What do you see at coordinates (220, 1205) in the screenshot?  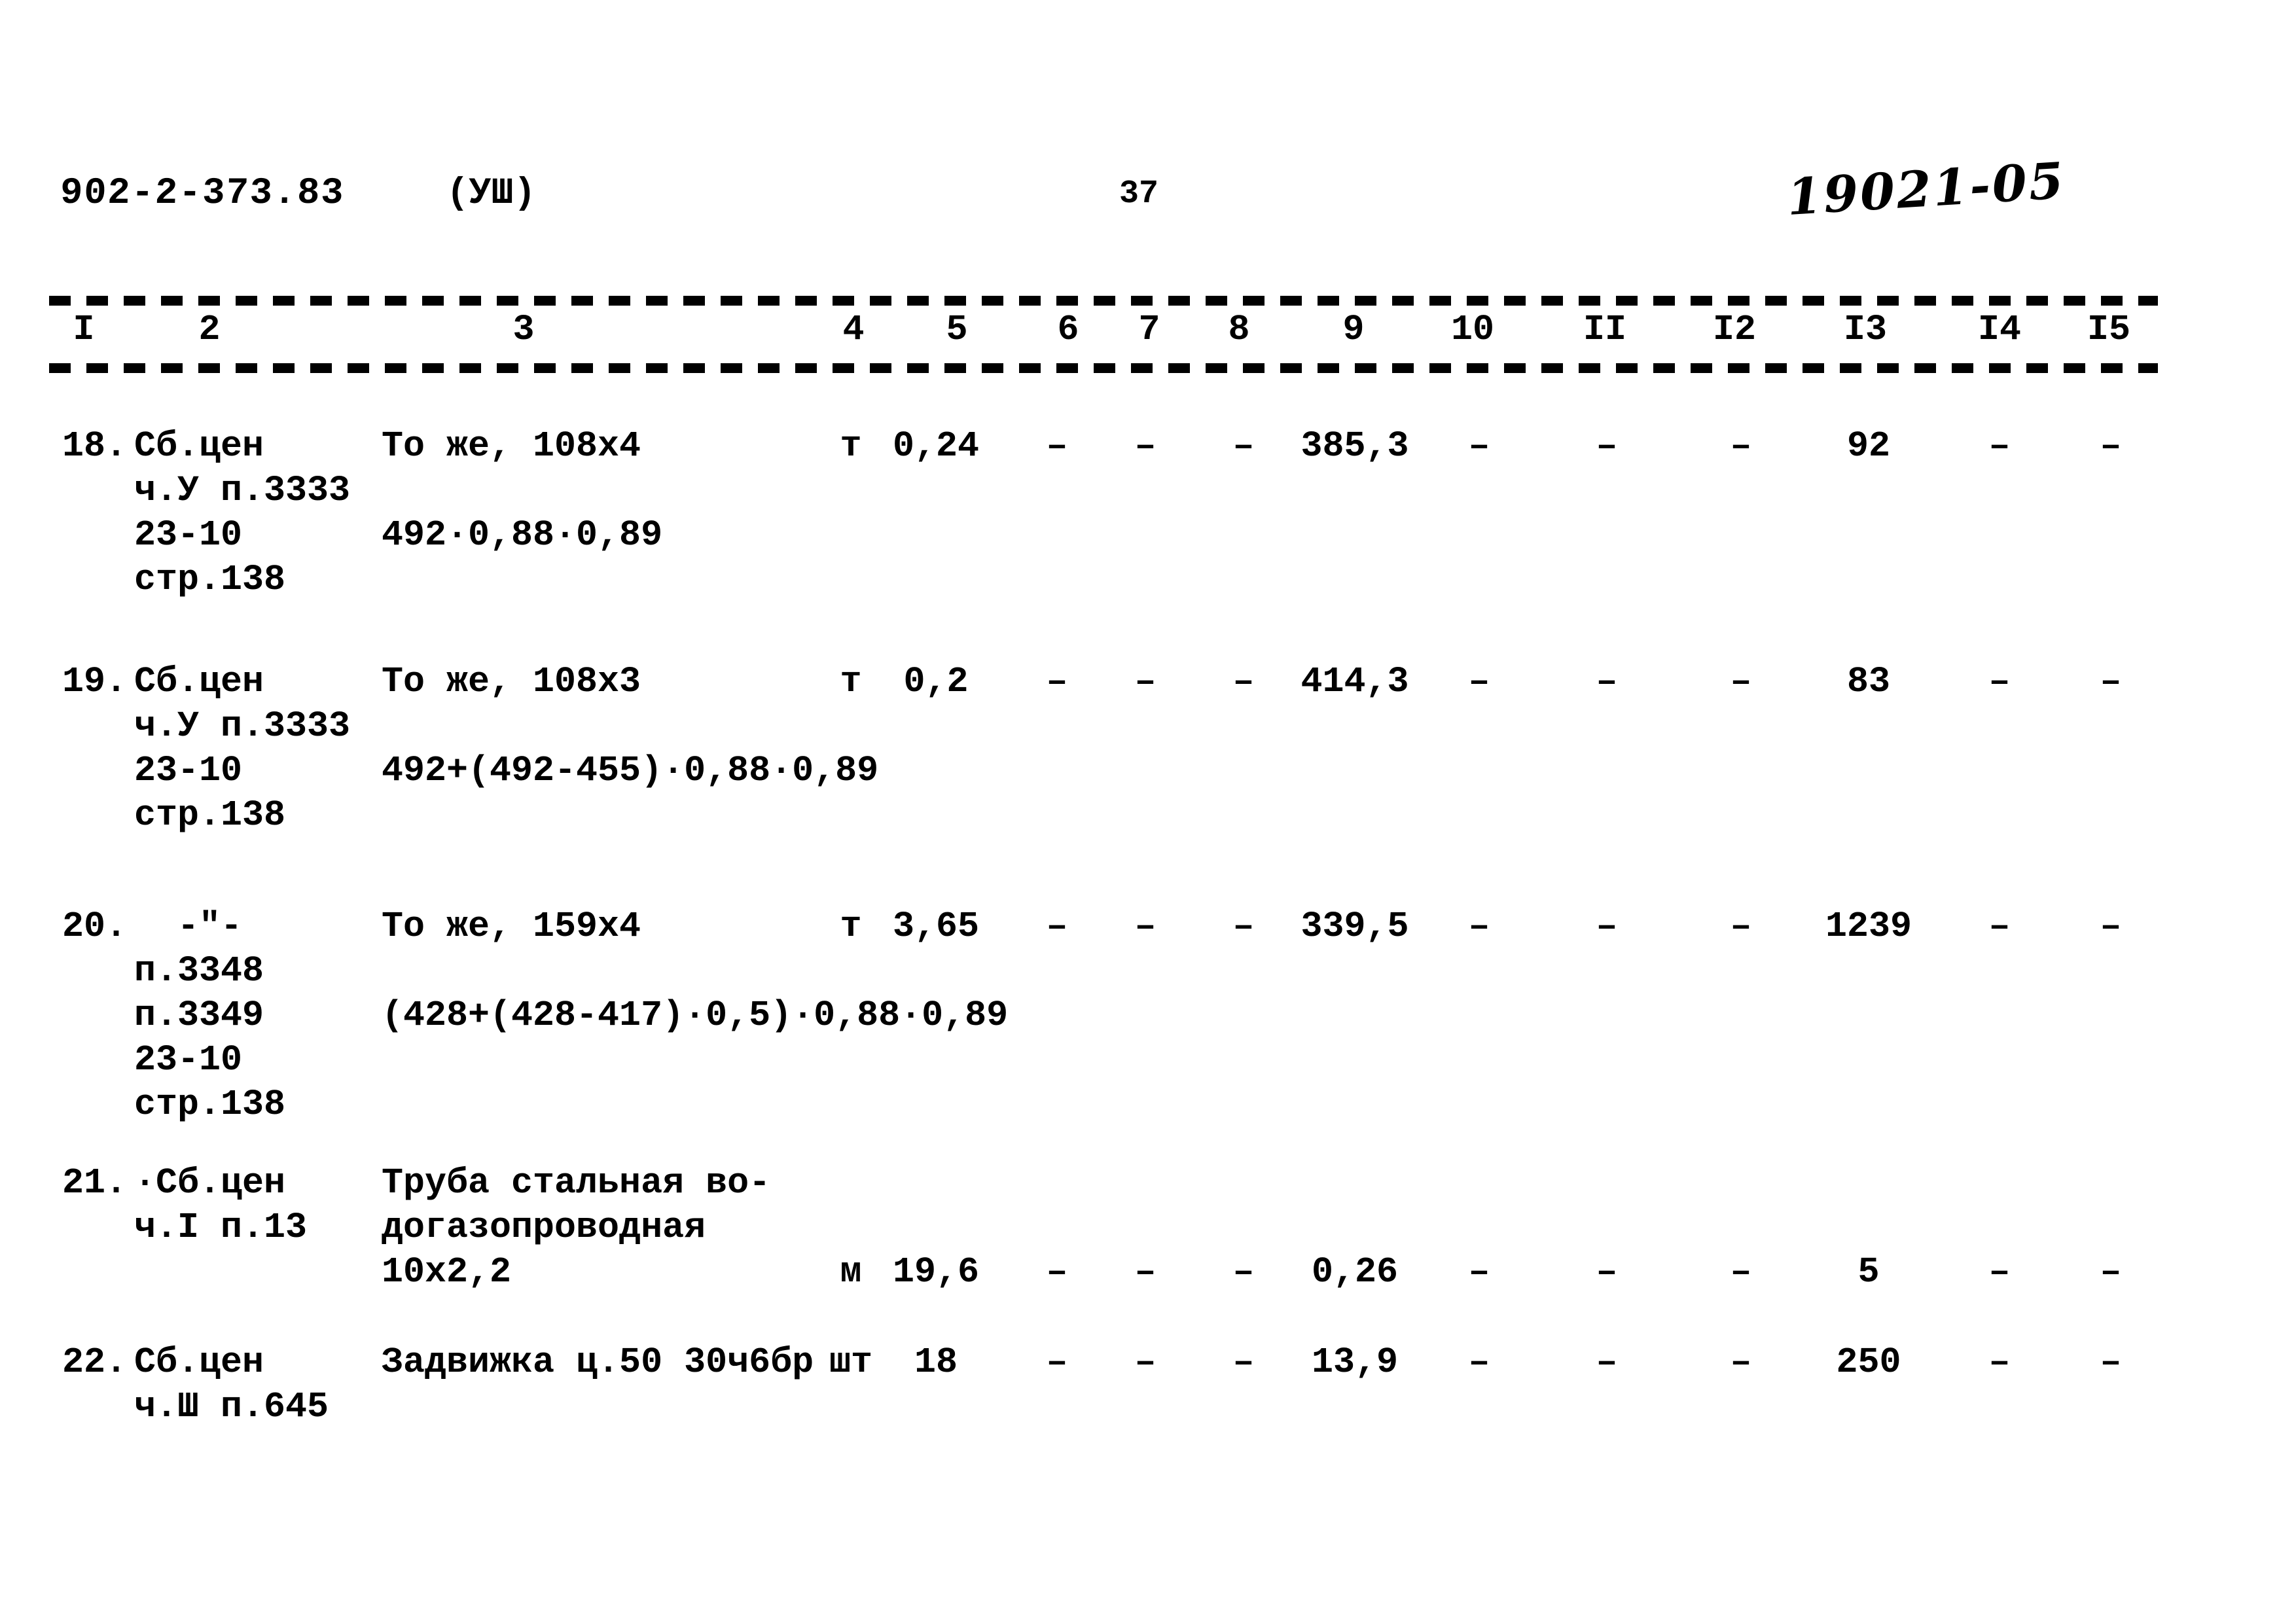 I see `reference-cell: ·Сб.цен ч.I п.13` at bounding box center [220, 1205].